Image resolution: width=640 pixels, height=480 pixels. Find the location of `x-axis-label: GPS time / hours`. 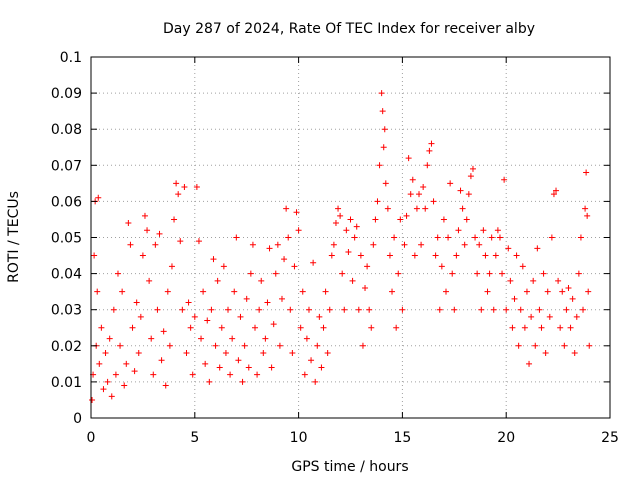

x-axis-label: GPS time / hours is located at coordinates (349, 467).